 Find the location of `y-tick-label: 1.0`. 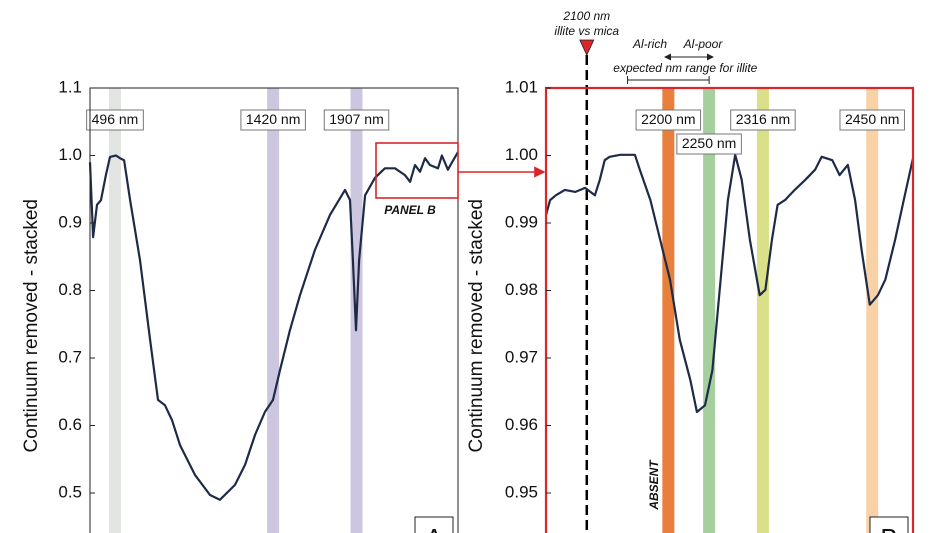

y-tick-label: 1.0 is located at coordinates (70, 154).